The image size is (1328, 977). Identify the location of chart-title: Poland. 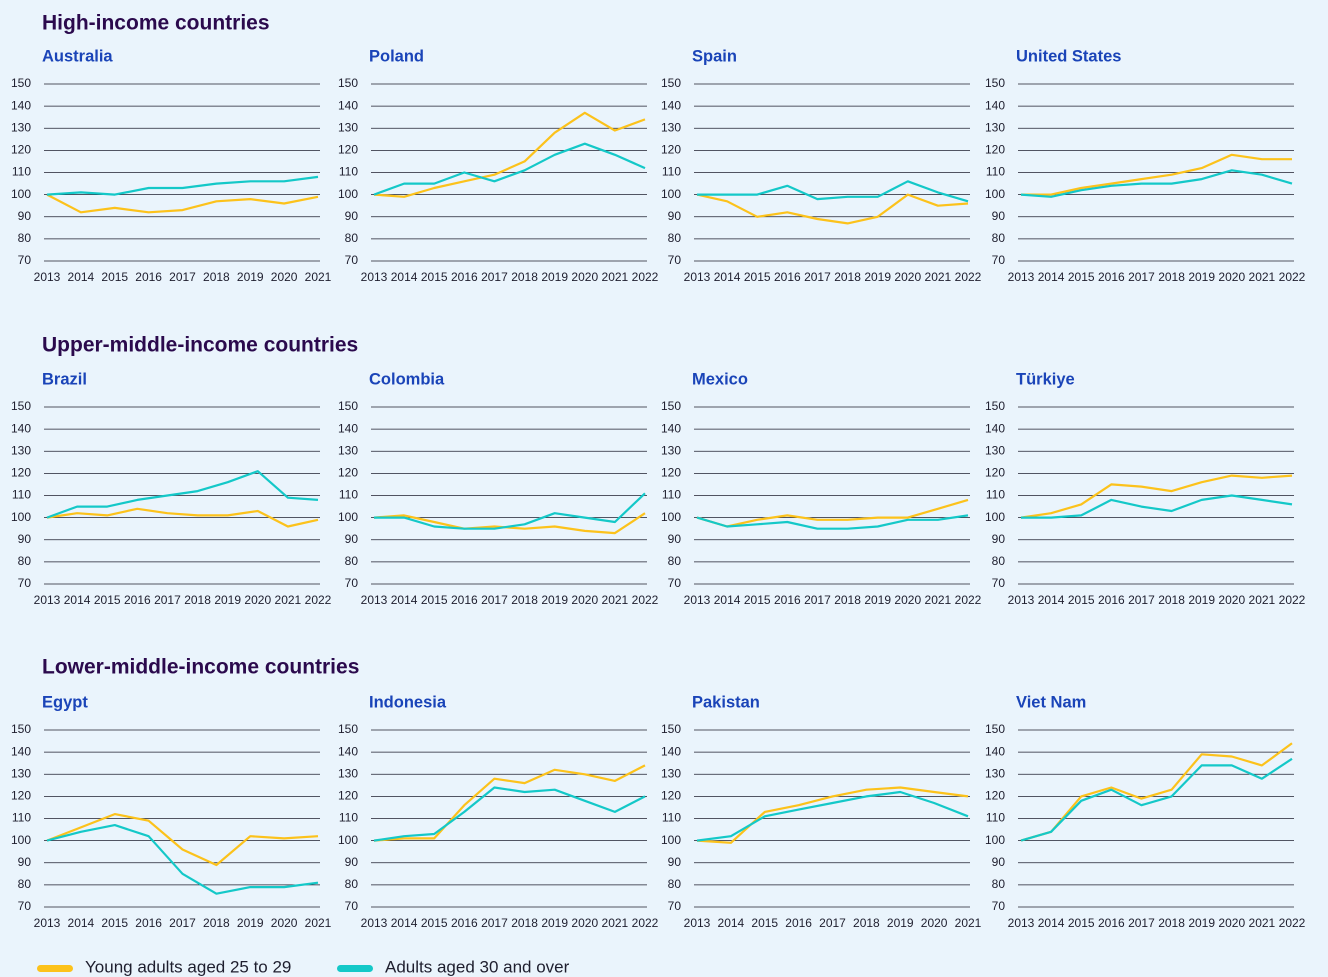
(396, 56).